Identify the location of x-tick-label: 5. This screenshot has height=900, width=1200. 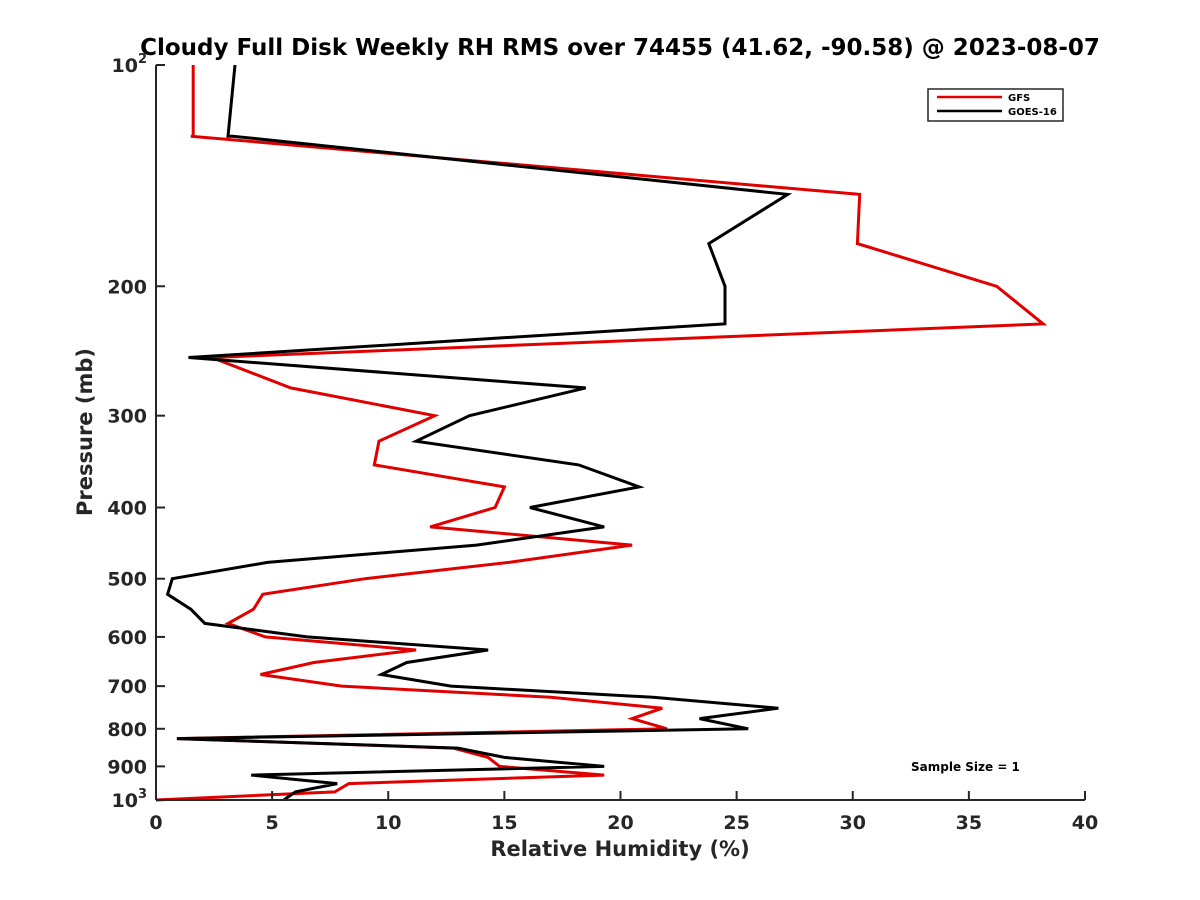
(272, 823).